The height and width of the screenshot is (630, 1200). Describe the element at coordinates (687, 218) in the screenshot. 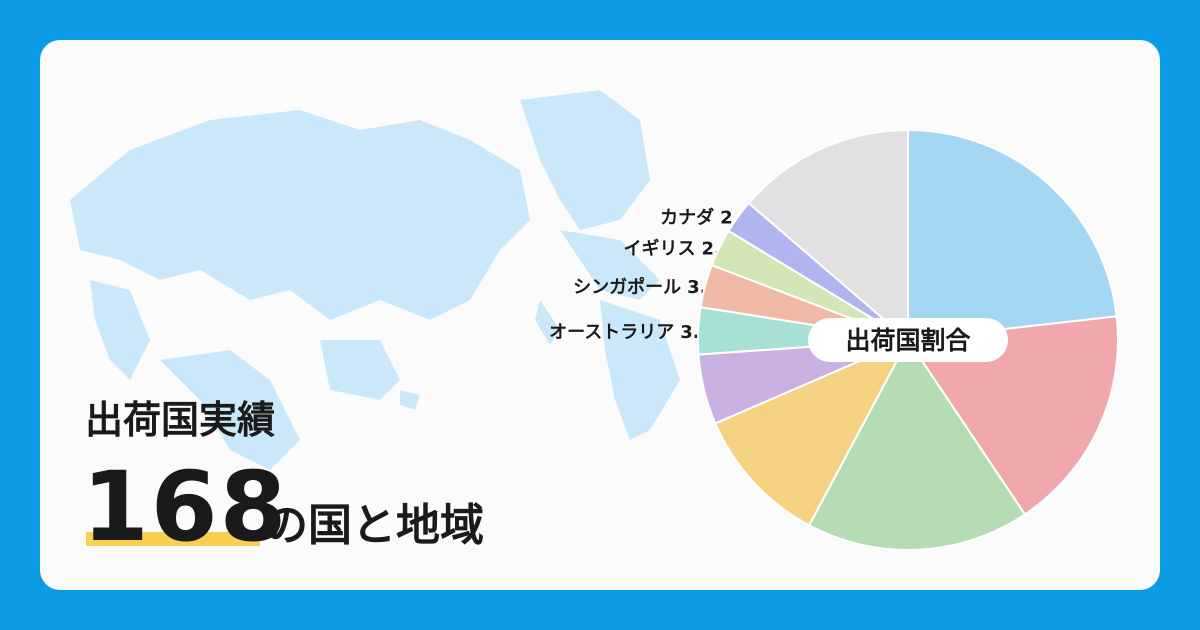

I see `category-label: カナダ` at that location.